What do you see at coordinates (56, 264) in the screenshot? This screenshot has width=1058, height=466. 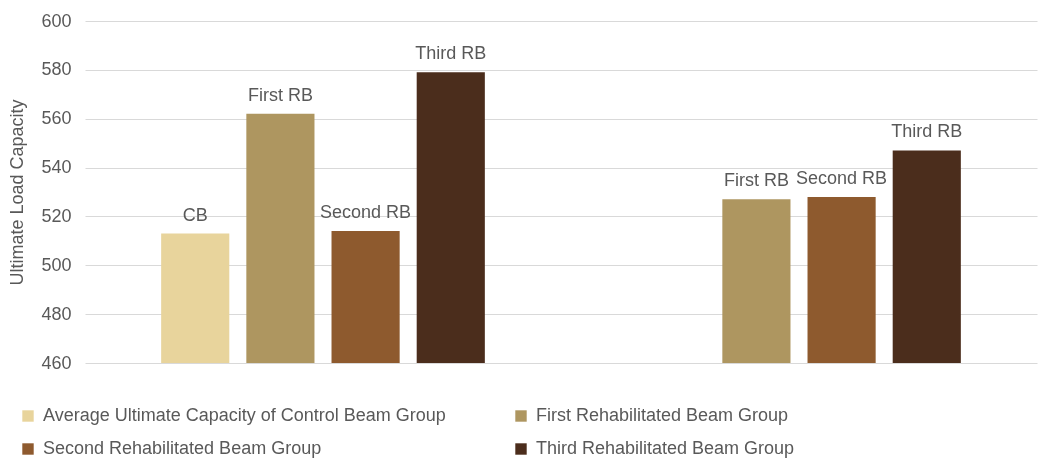 I see `y-tick-label: 500` at bounding box center [56, 264].